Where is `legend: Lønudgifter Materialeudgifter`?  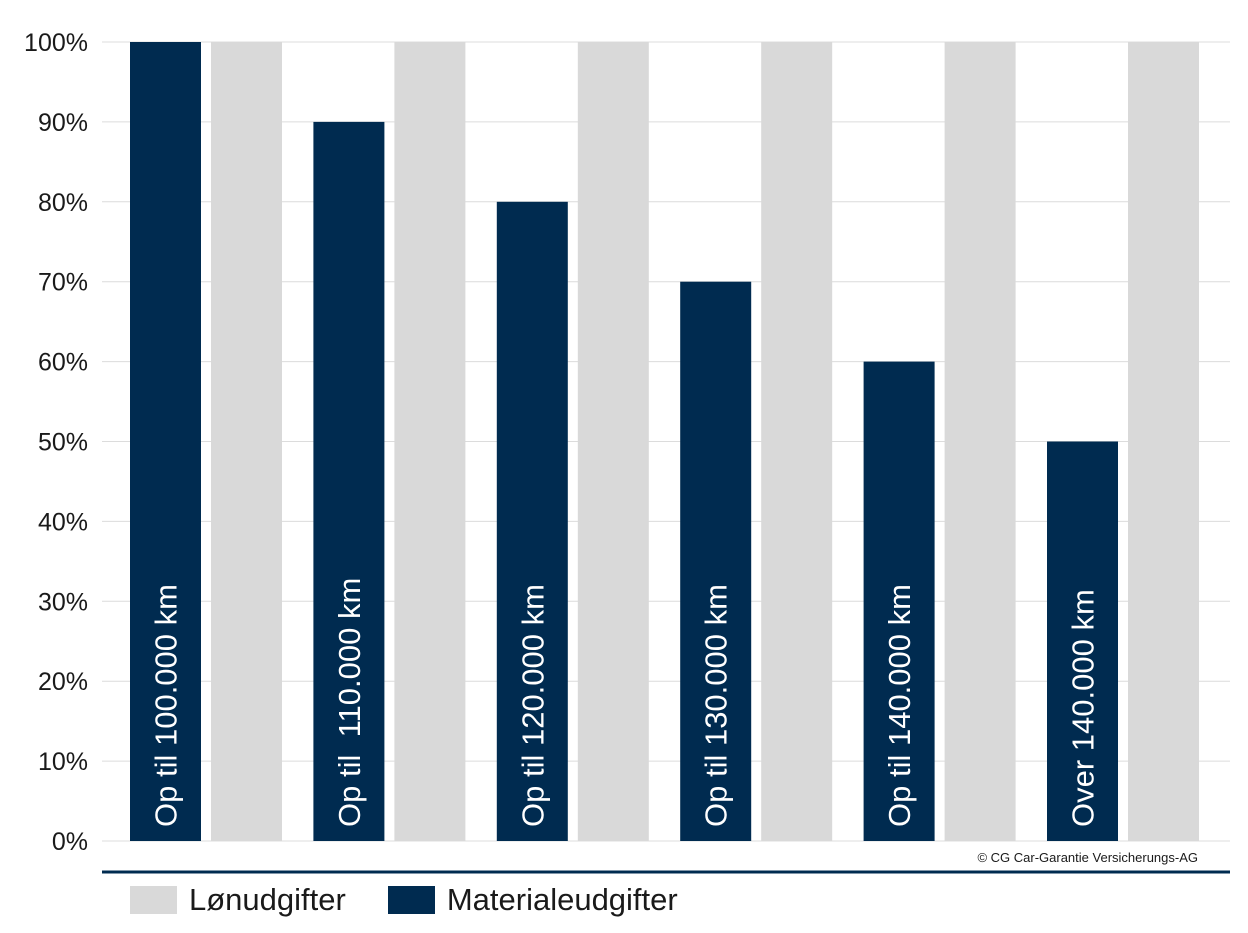
legend: Lønudgifter Materialeudgifter is located at coordinates (425, 900).